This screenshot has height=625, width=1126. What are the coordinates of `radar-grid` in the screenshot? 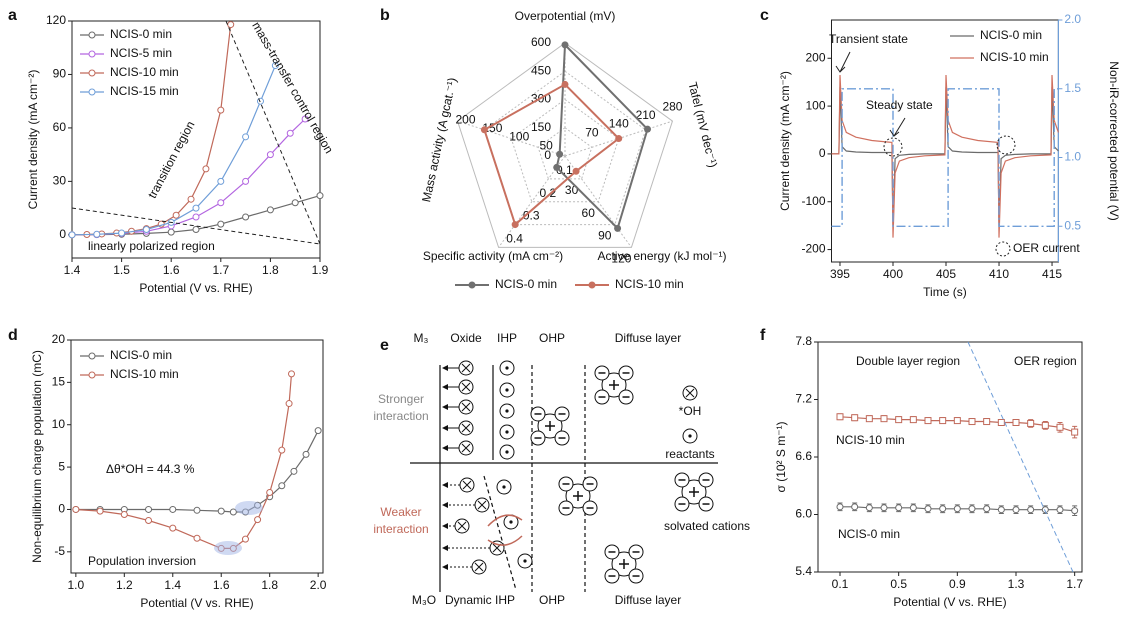 It's located at (565, 150).